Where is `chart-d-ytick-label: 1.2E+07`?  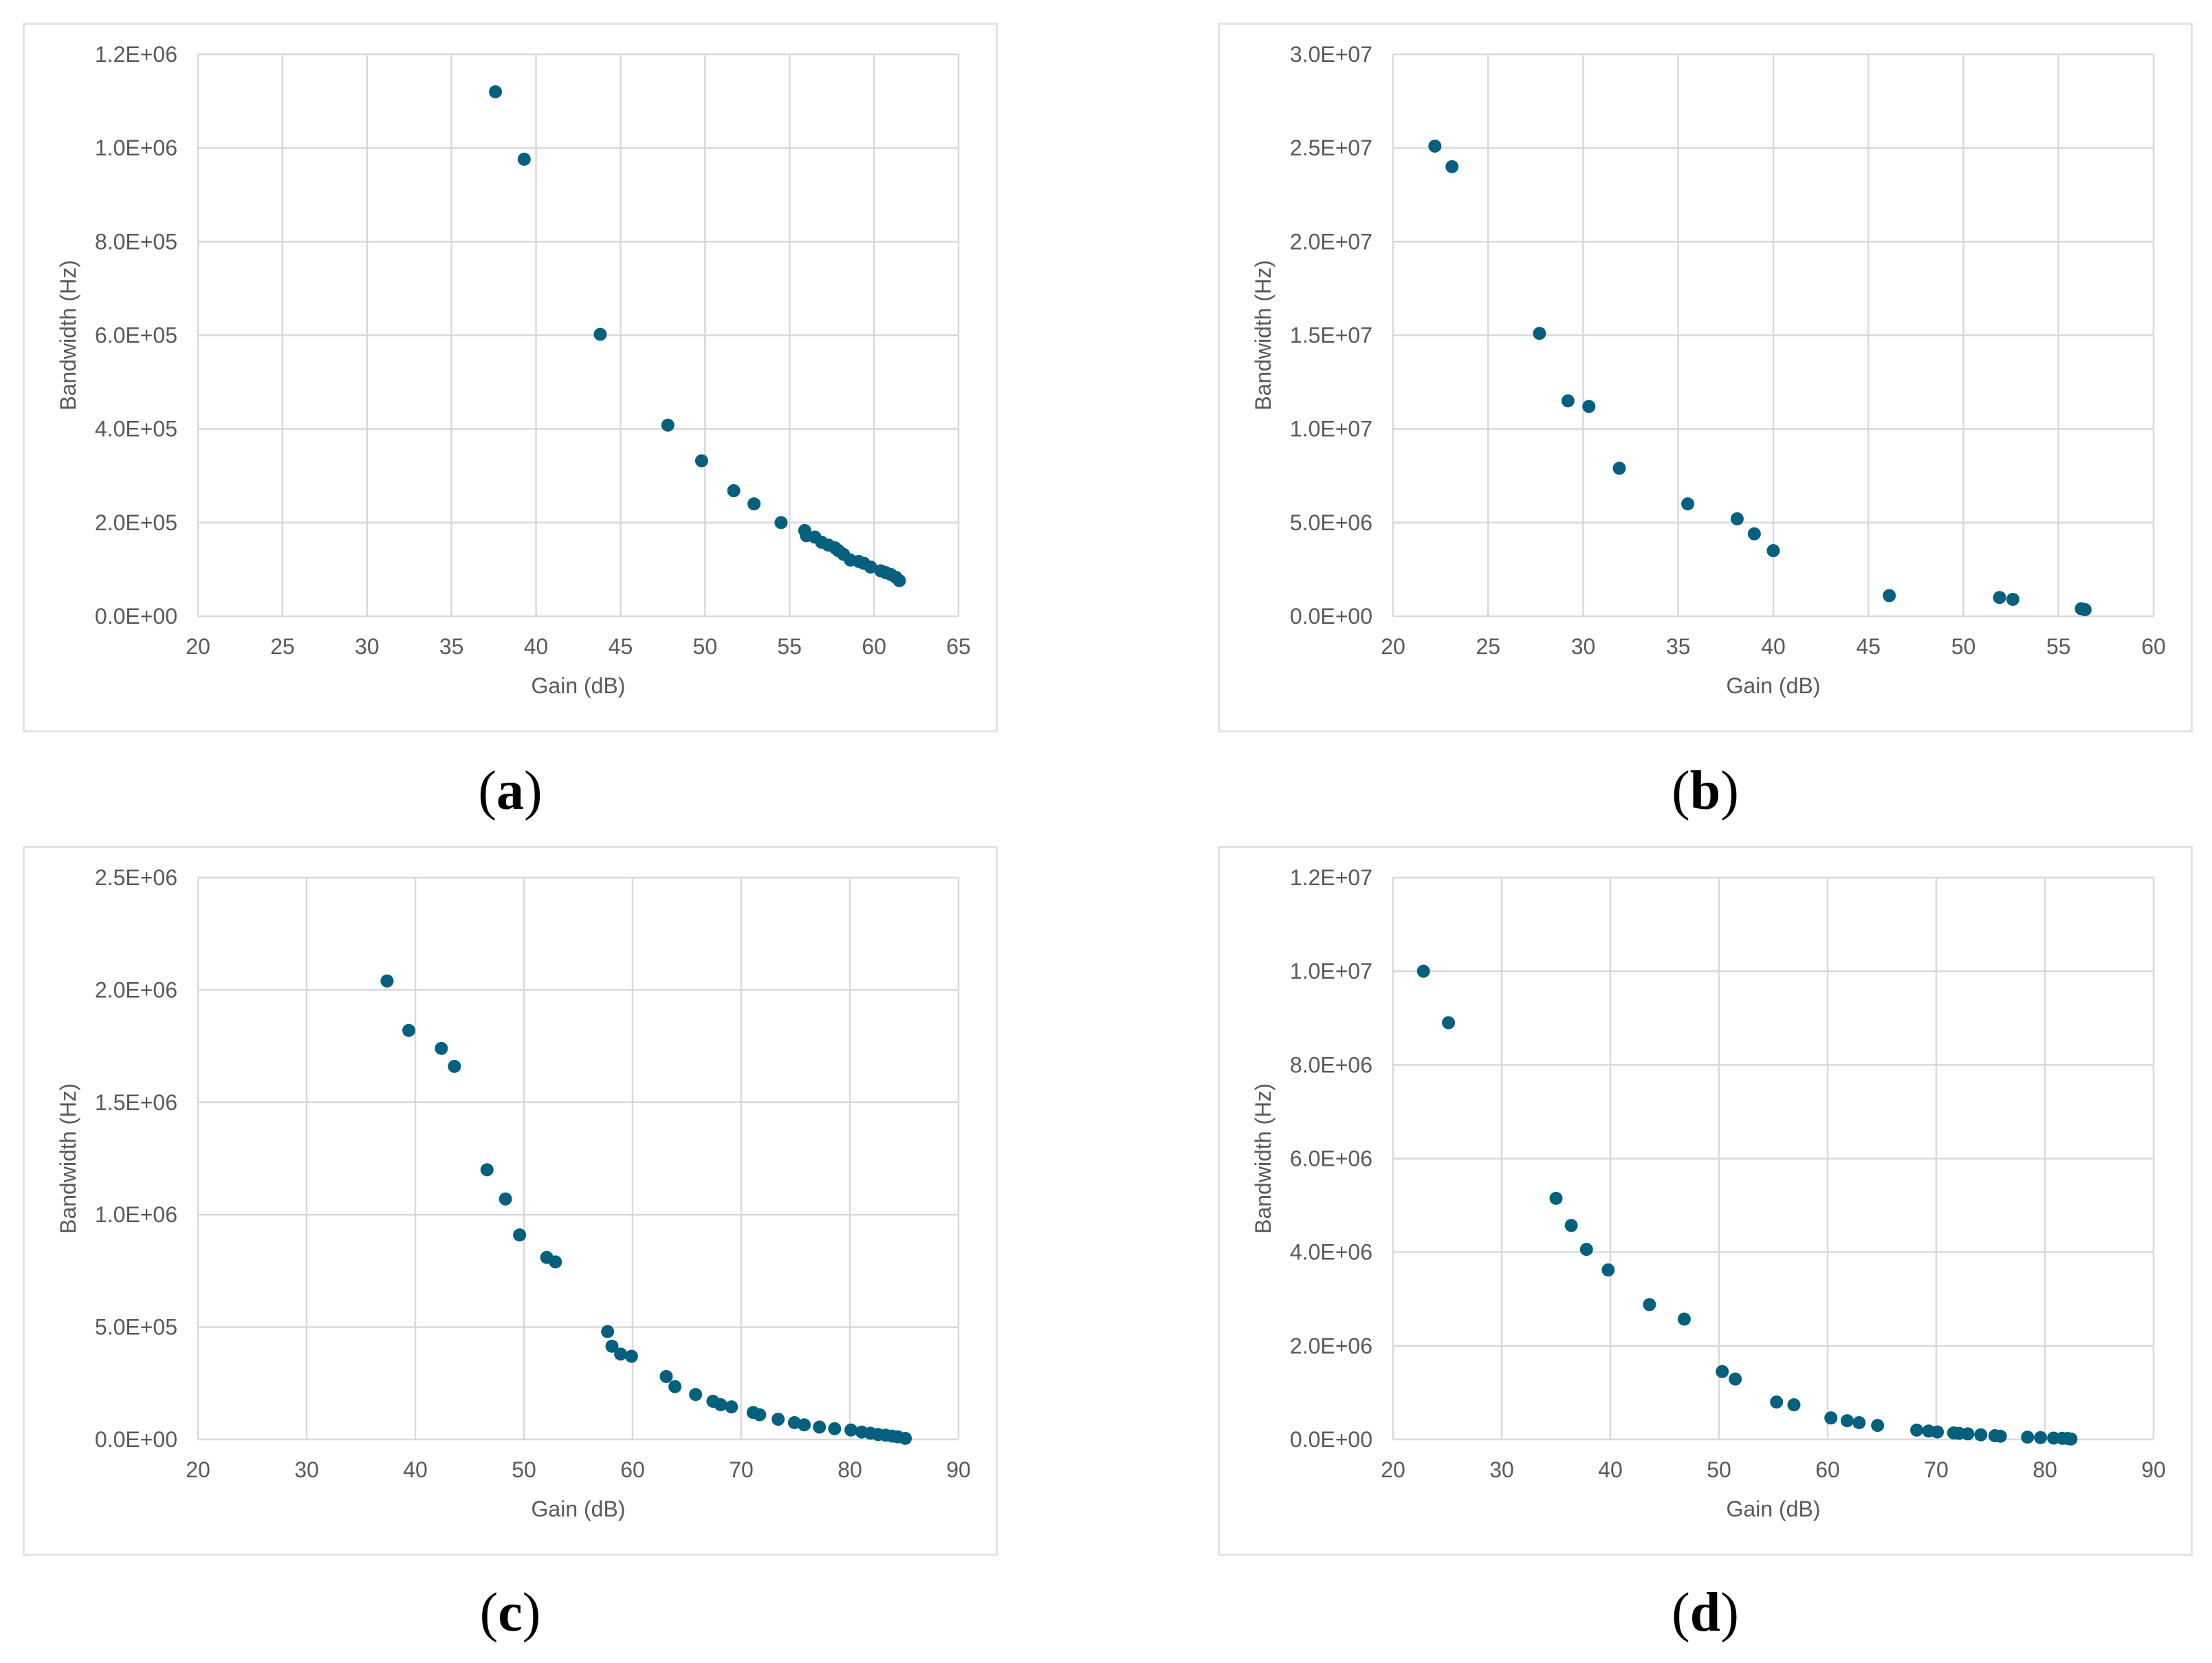 chart-d-ytick-label: 1.2E+07 is located at coordinates (1331, 877).